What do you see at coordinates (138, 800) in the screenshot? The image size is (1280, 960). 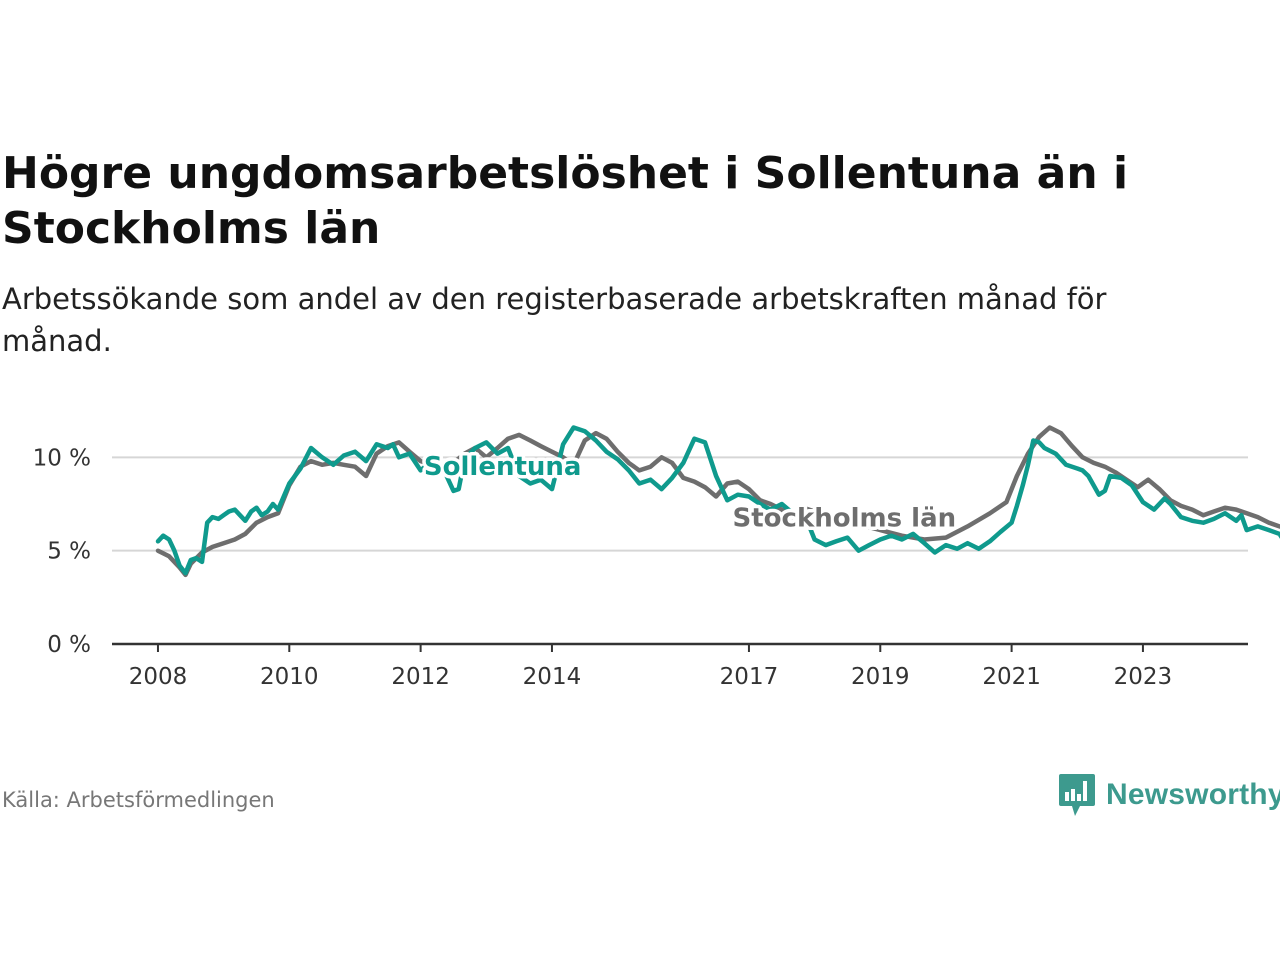 I see `source-note: Källa: Arbetsförmedlingen` at bounding box center [138, 800].